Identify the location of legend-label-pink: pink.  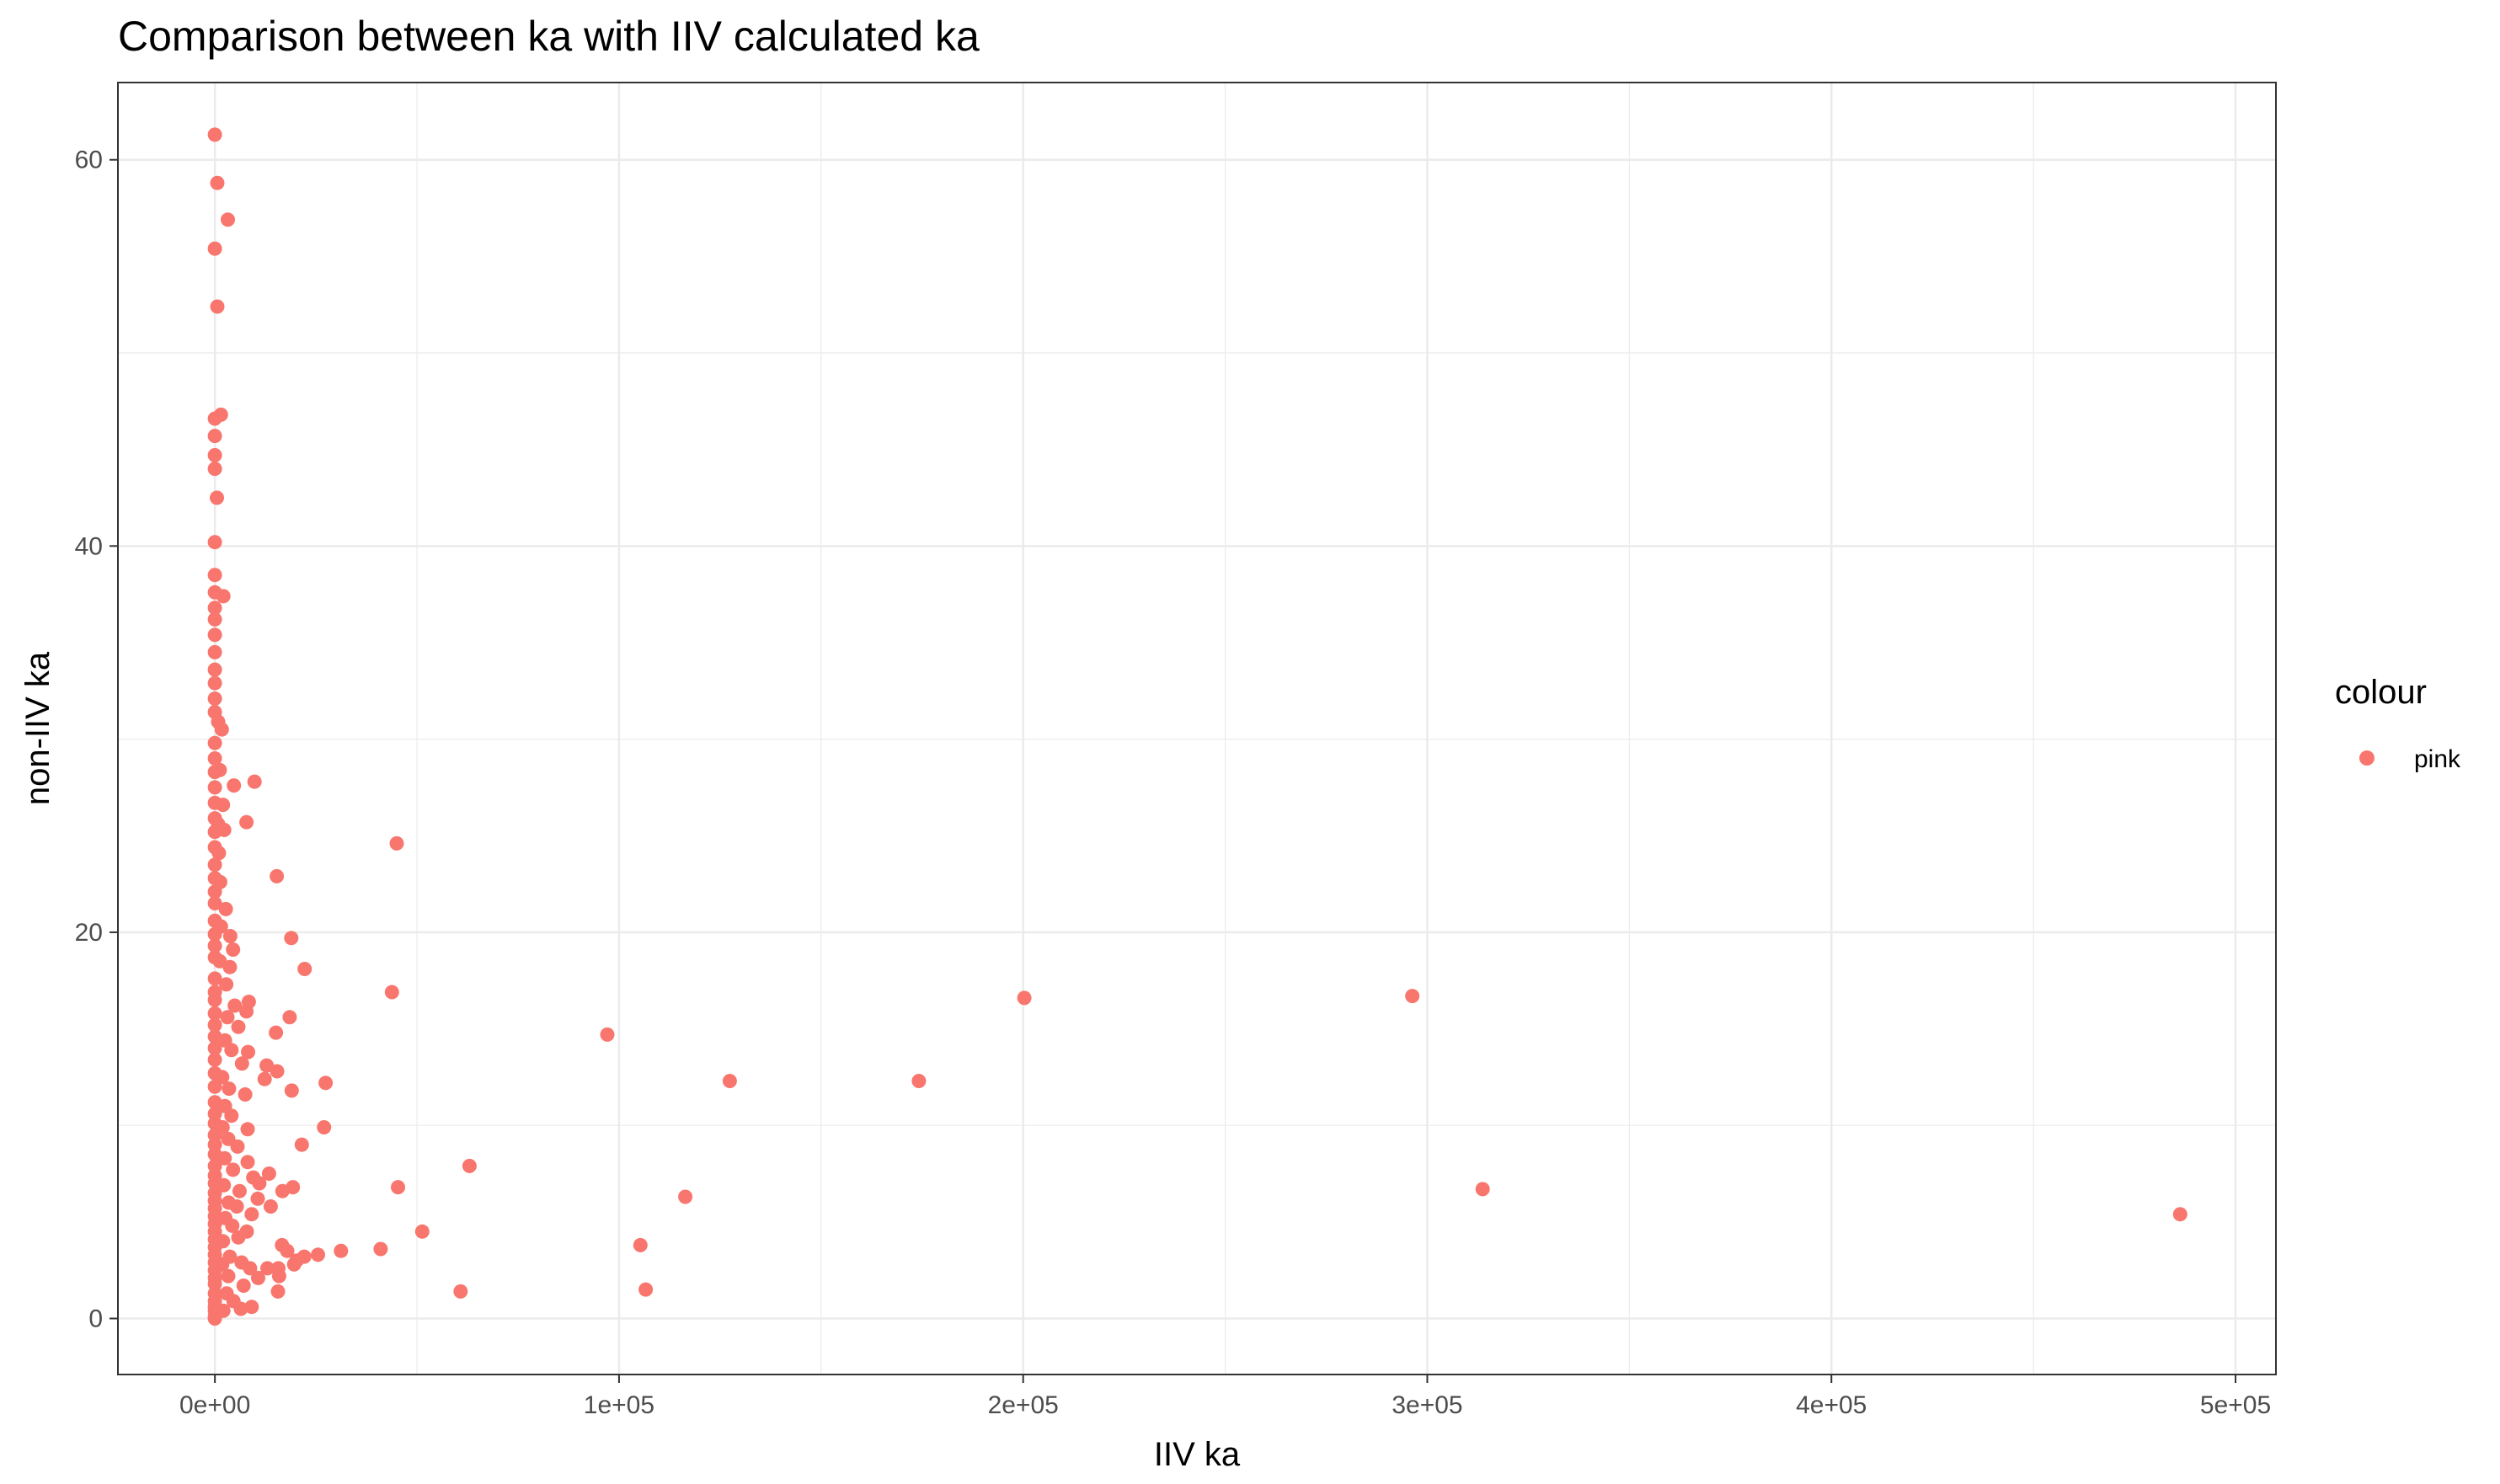
(2437, 759).